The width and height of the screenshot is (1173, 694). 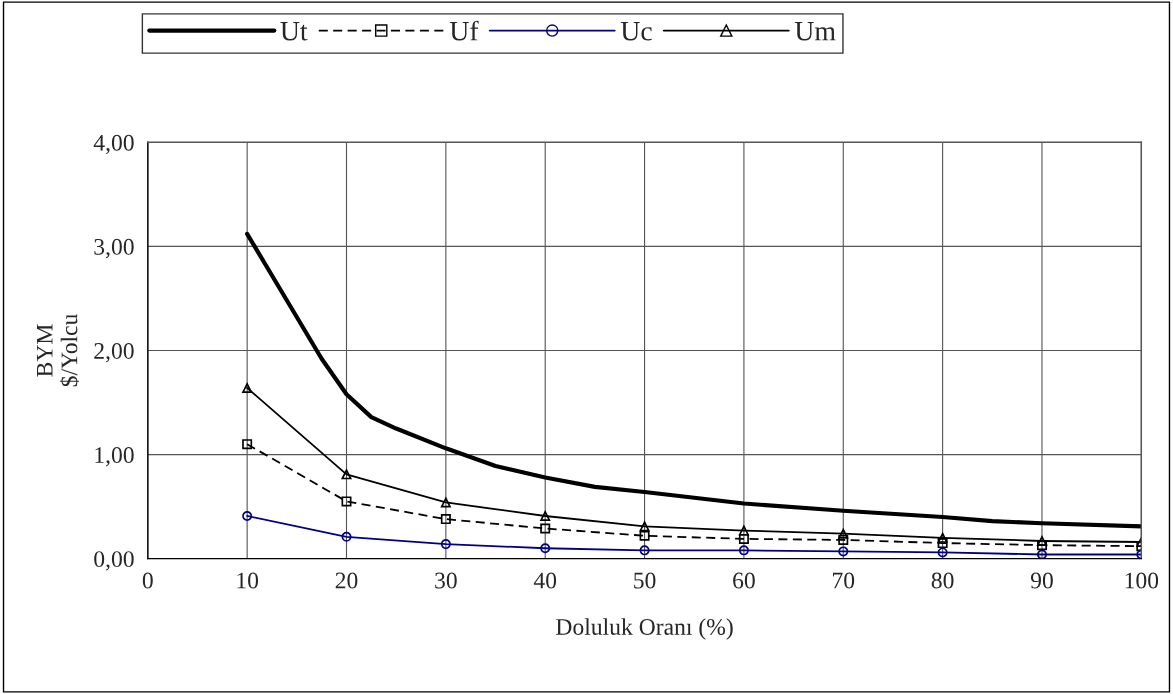 What do you see at coordinates (57, 350) in the screenshot?
I see `y-axis-title: BYM $/Yolcu` at bounding box center [57, 350].